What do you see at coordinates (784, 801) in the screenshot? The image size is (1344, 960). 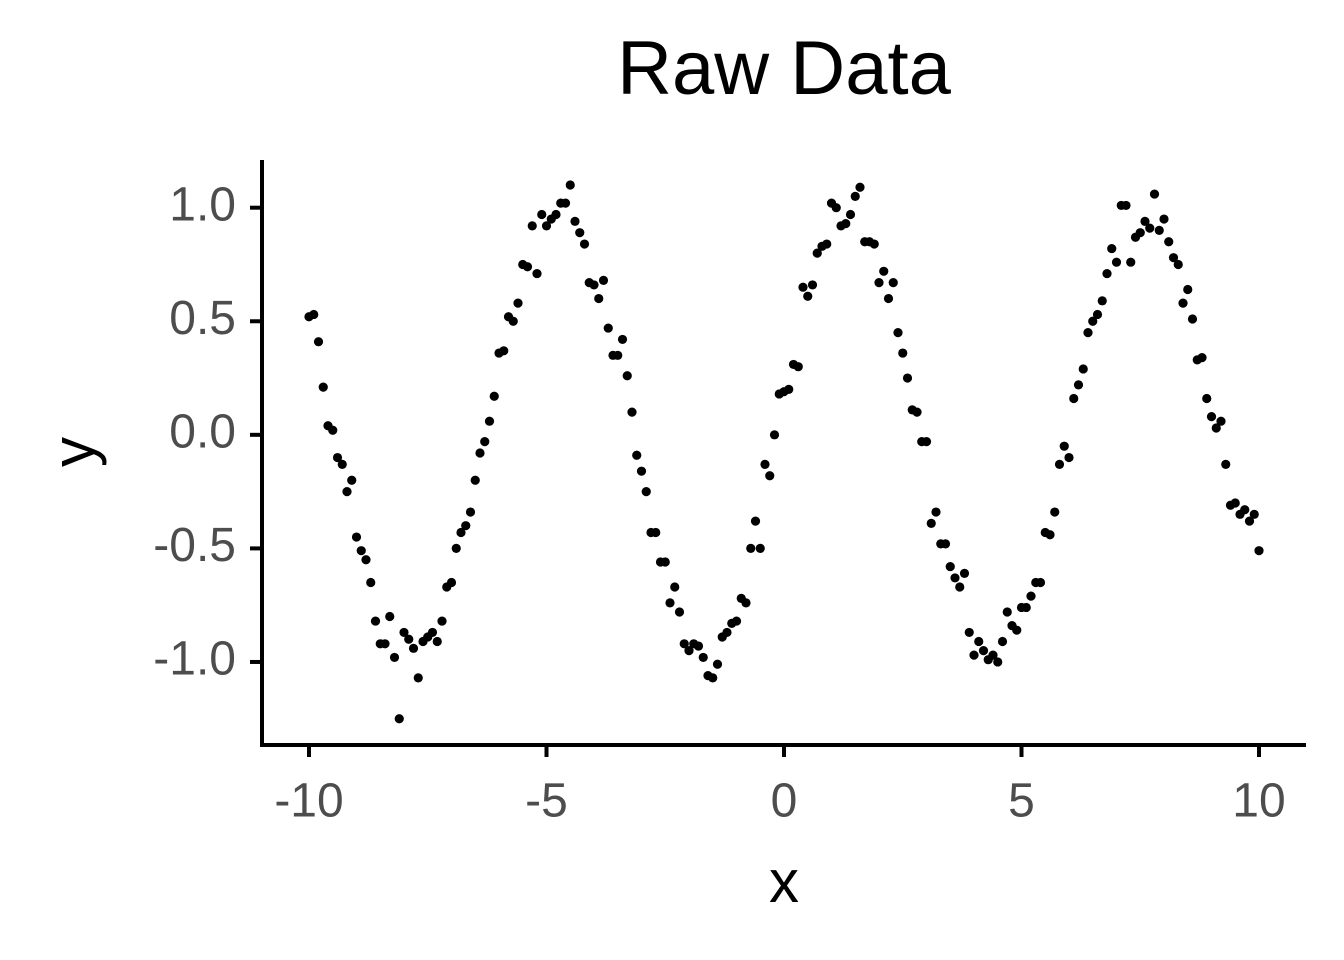 I see `x-tick-label: 0` at bounding box center [784, 801].